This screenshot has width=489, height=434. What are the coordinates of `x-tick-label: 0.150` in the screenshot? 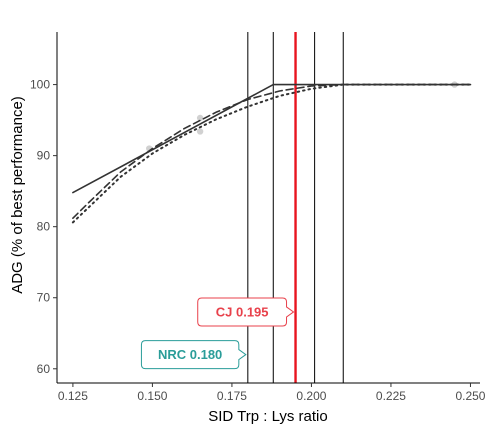 It's located at (152, 396).